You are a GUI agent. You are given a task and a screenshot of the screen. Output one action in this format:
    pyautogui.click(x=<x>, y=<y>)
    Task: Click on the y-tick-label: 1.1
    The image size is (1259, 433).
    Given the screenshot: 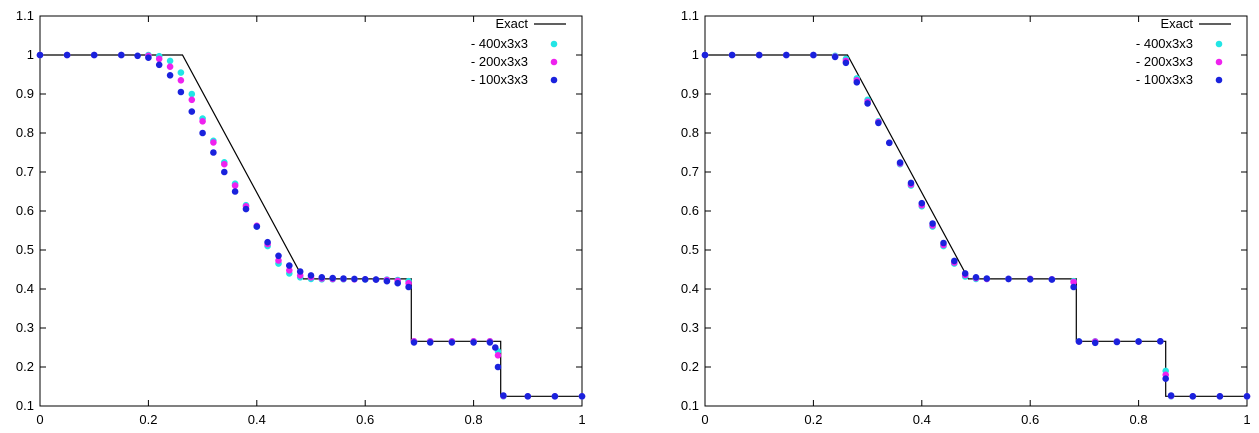 What is the action you would take?
    pyautogui.click(x=690, y=15)
    